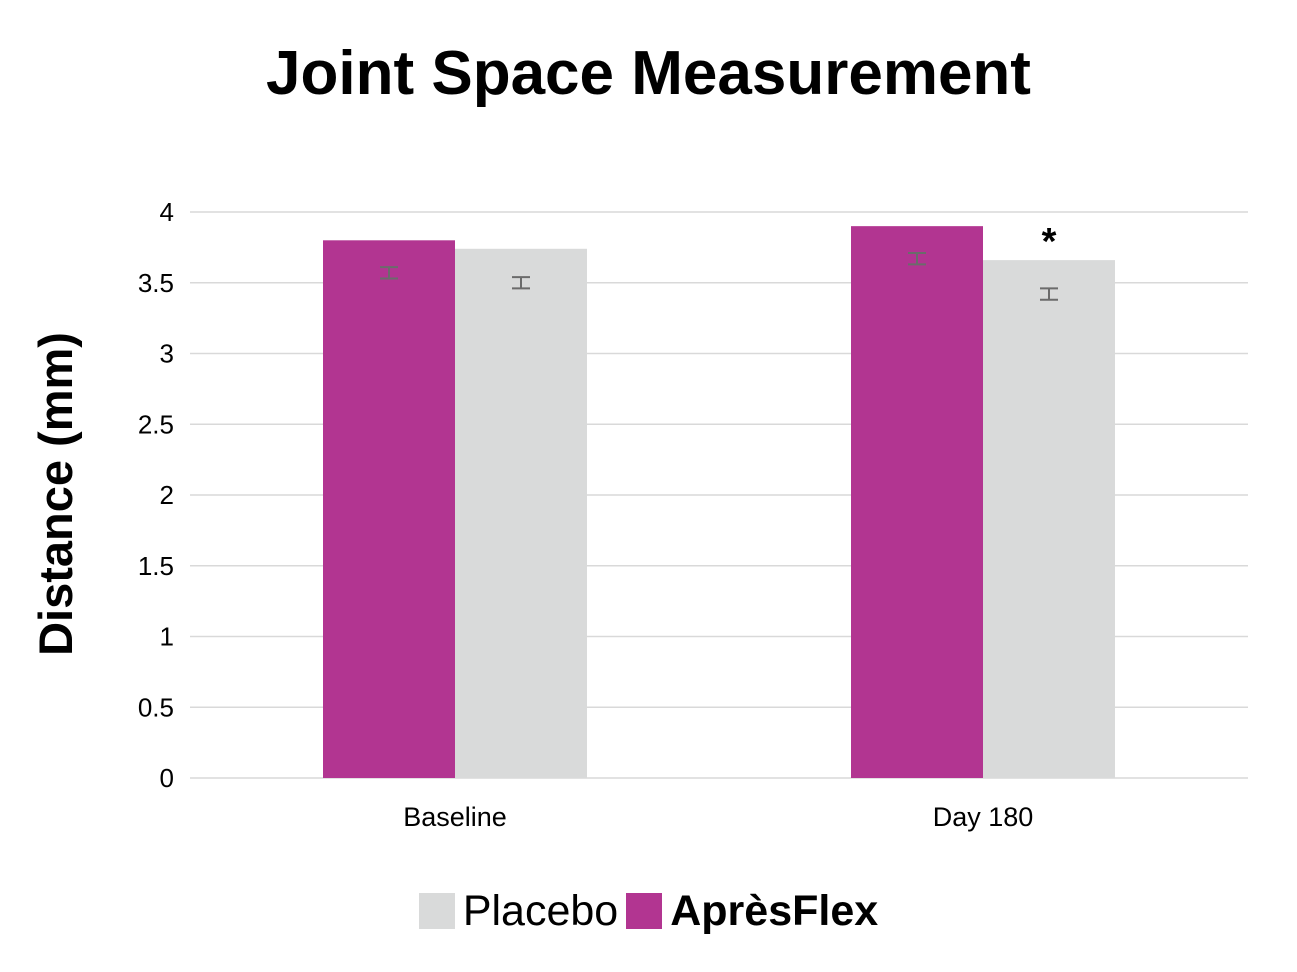  What do you see at coordinates (389, 509) in the screenshot?
I see `bar-apr-sflex-baseline` at bounding box center [389, 509].